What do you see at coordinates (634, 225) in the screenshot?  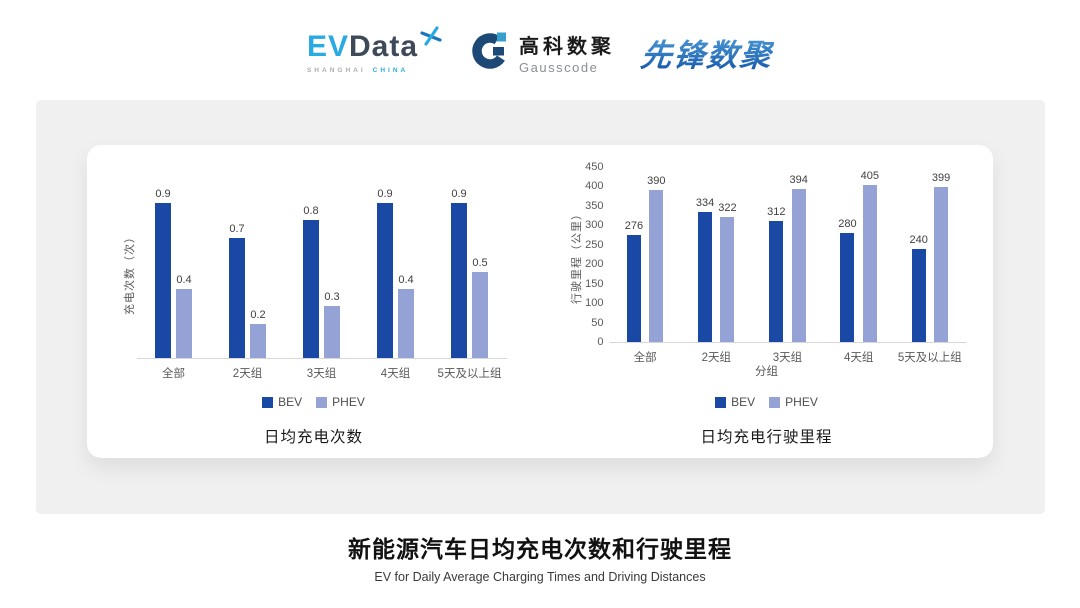 I see `bar-value-label: 276` at bounding box center [634, 225].